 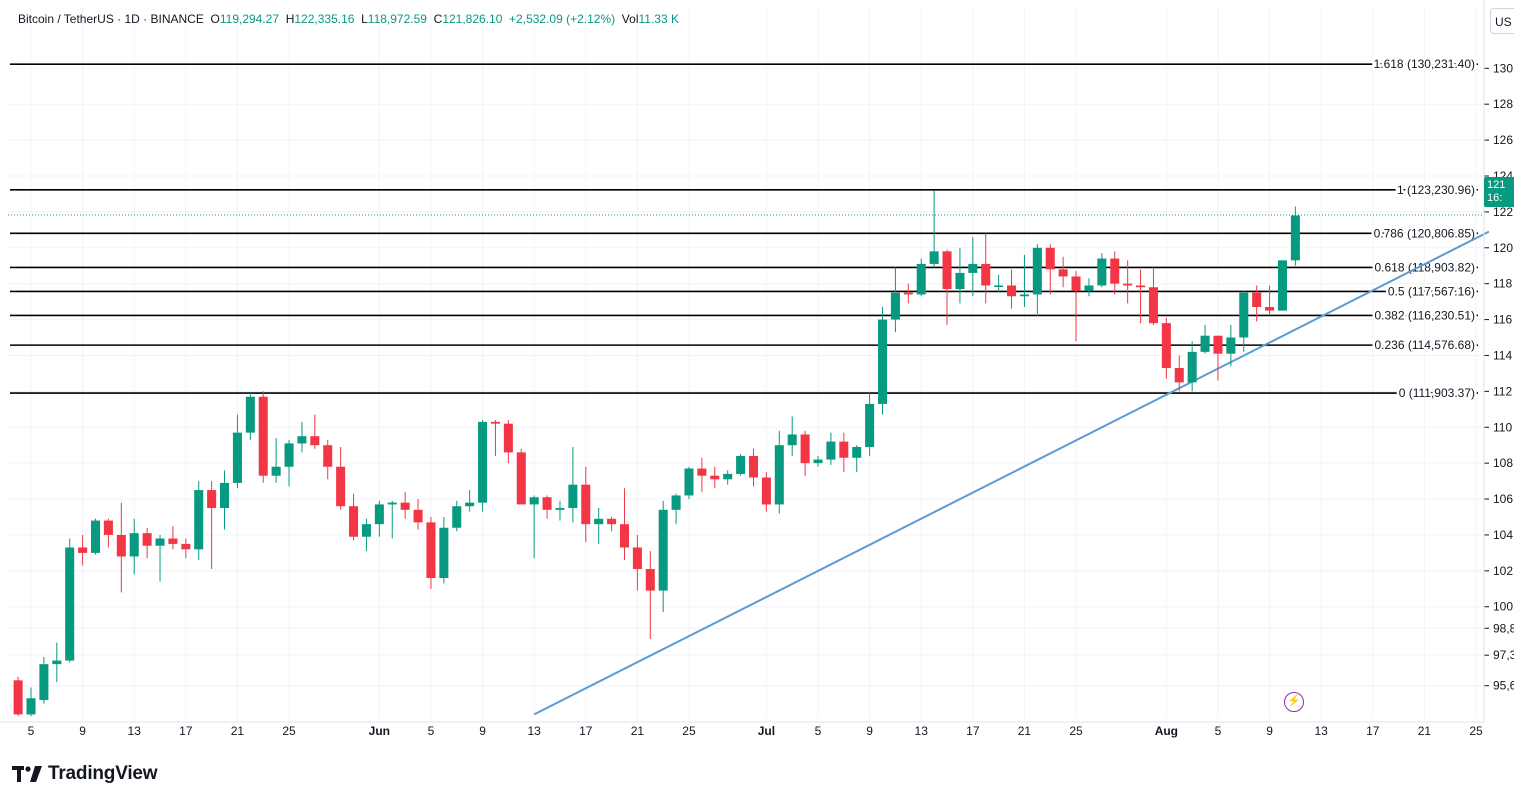 I want to click on y-tick-label: 98,8, so click(x=1503, y=628).